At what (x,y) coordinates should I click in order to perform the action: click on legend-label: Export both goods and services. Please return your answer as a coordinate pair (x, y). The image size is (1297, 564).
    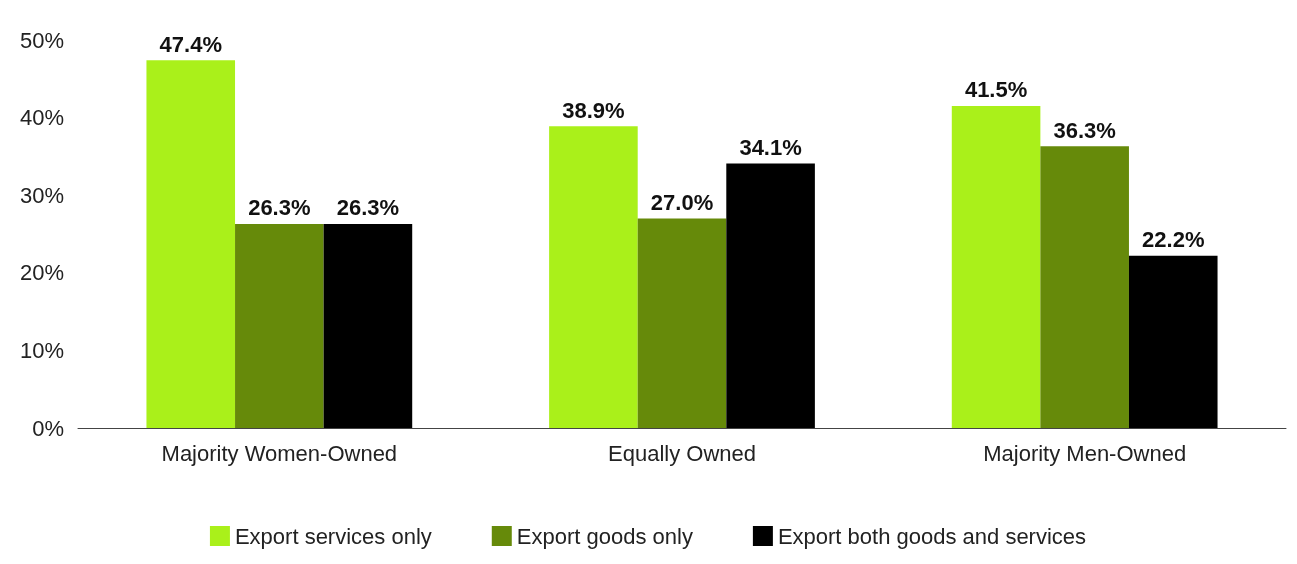
    Looking at the image, I should click on (932, 536).